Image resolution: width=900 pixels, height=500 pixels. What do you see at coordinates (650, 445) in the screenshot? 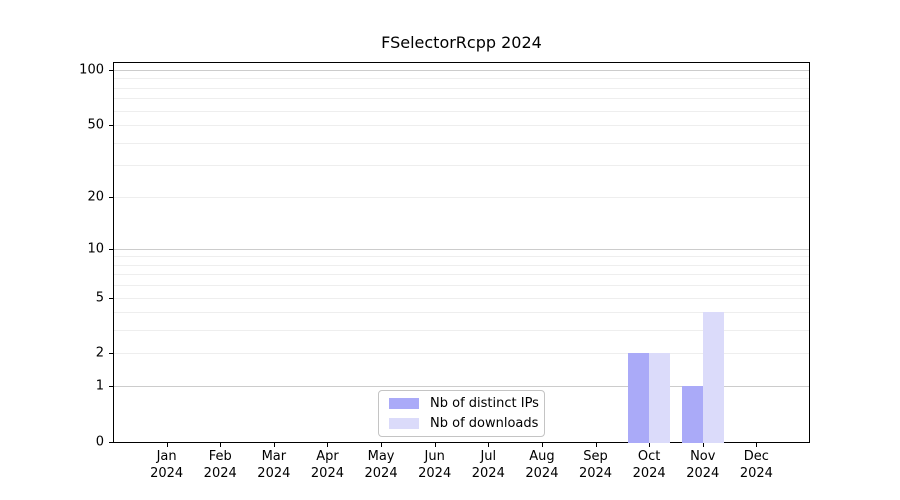
I see `x-tick-oct` at bounding box center [650, 445].